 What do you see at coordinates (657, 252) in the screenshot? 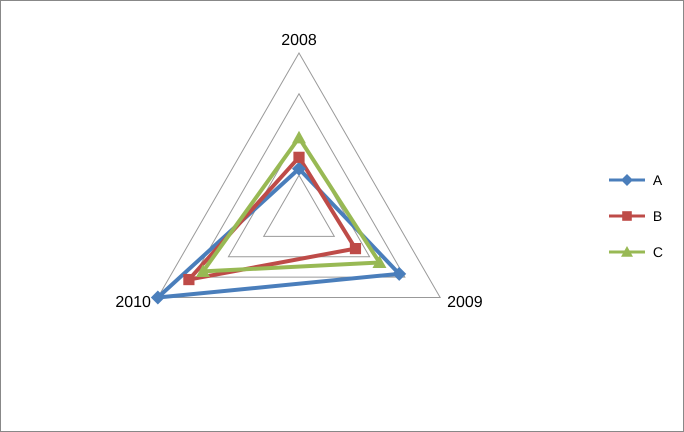
I see `legend-label: C` at bounding box center [657, 252].